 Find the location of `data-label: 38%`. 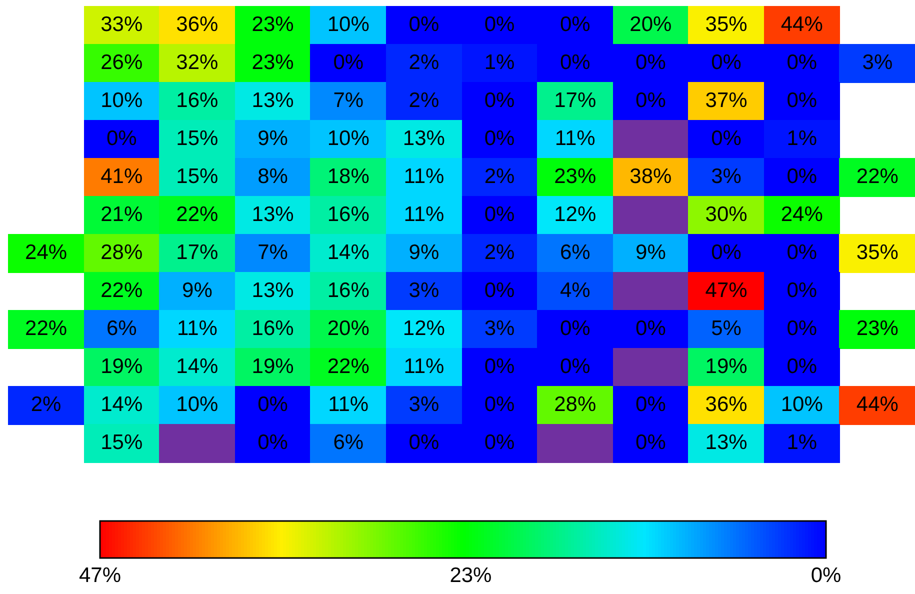

data-label: 38% is located at coordinates (650, 177).